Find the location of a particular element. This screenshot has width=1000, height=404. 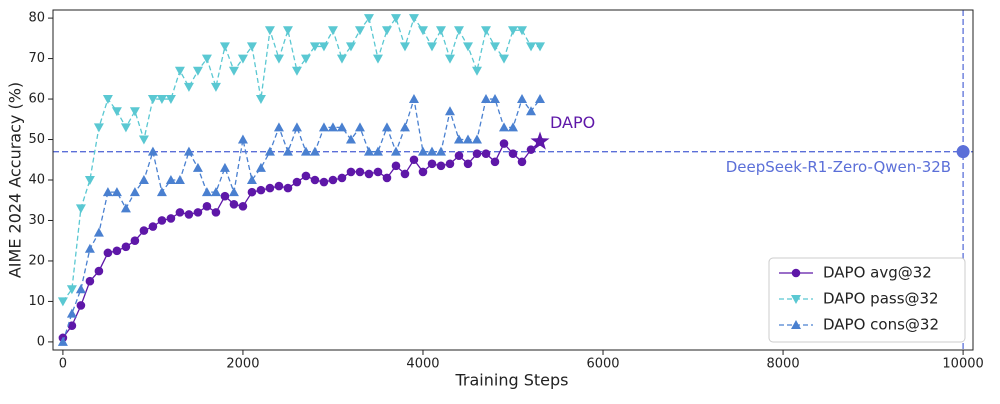

y-tick-label: 50 is located at coordinates (36, 139).